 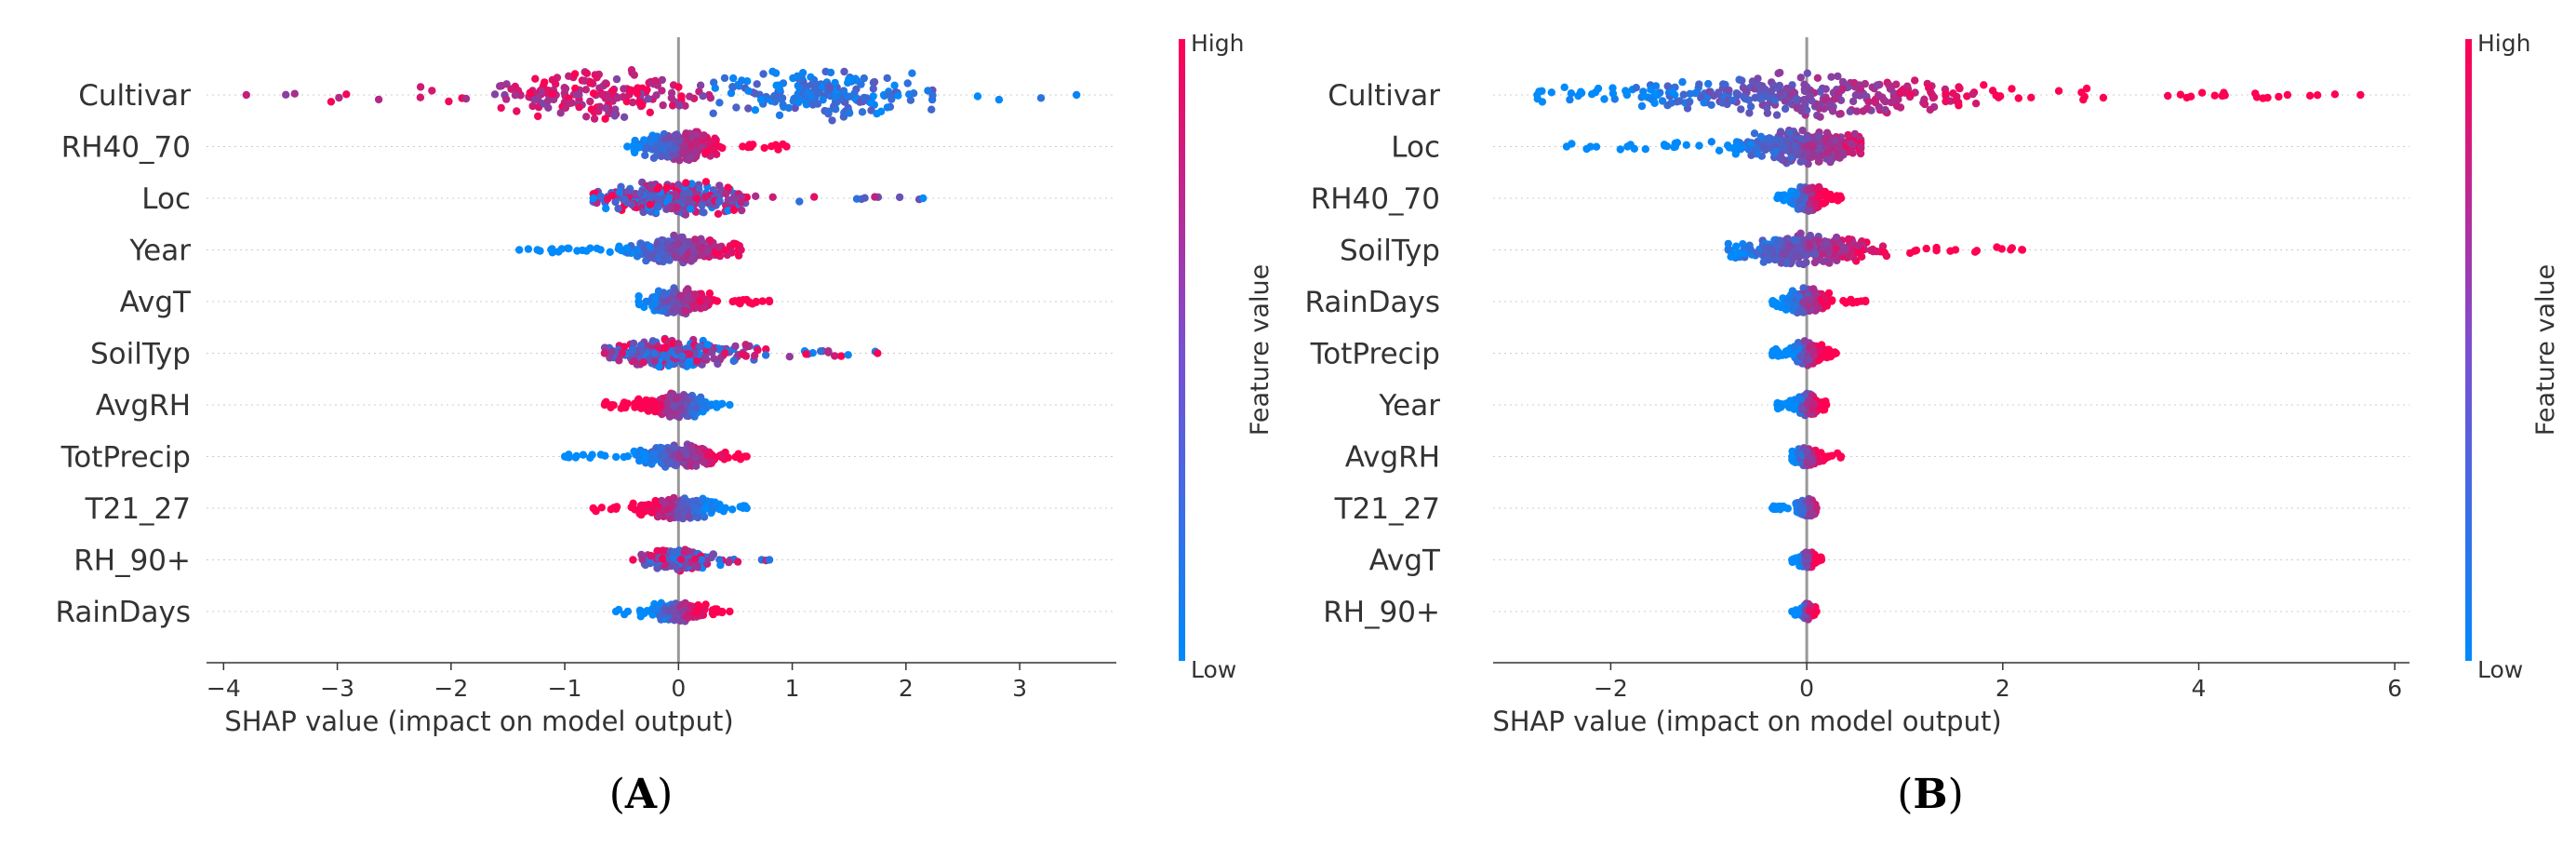 I want to click on panel-a-feature-label: AvgRH, so click(x=143, y=406).